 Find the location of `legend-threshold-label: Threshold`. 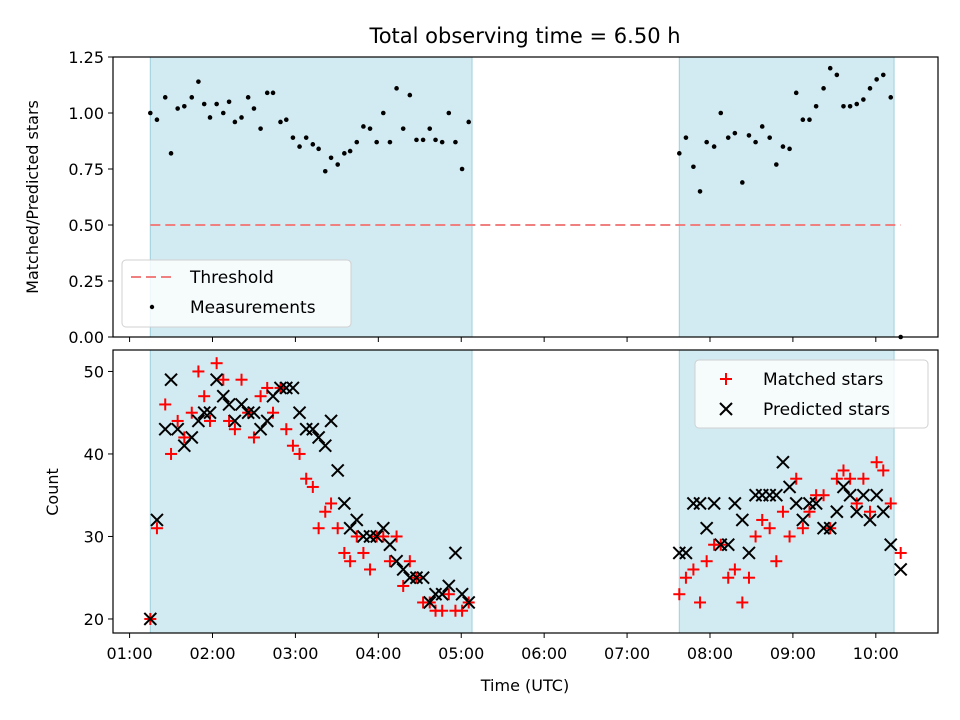

legend-threshold-label: Threshold is located at coordinates (231, 278).